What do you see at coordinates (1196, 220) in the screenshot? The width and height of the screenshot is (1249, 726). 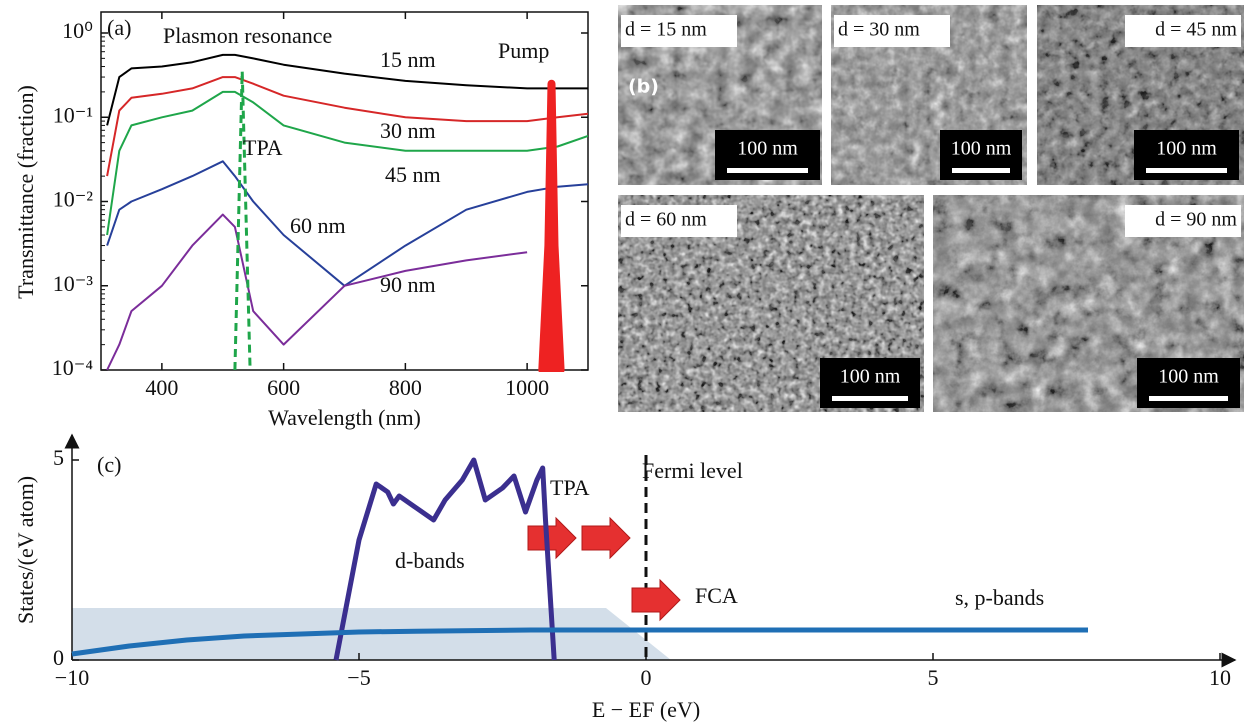 I see `image-caption: d = 90 nm` at bounding box center [1196, 220].